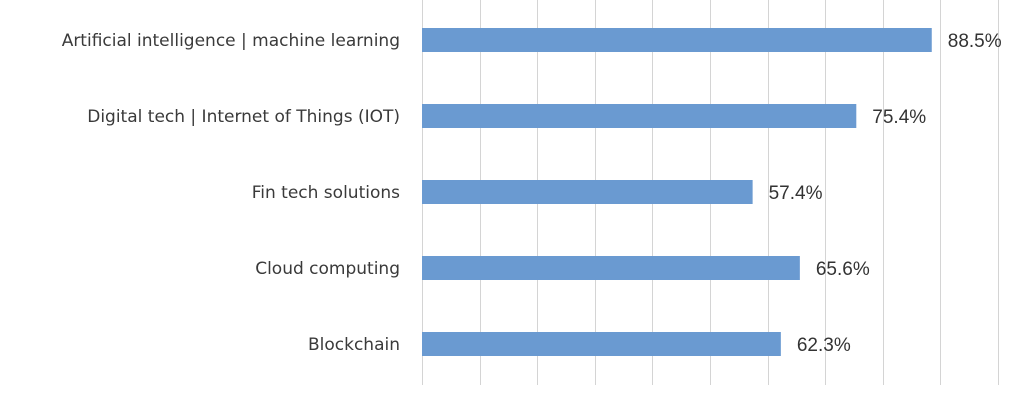 This screenshot has height=405, width=1024. Describe the element at coordinates (843, 269) in the screenshot. I see `data-label: 65.6%` at that location.